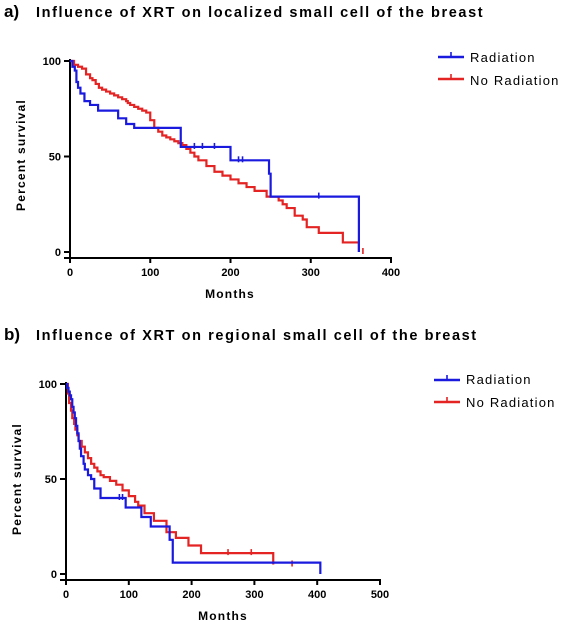  I want to click on panel-a-xlabel: Months, so click(230, 294).